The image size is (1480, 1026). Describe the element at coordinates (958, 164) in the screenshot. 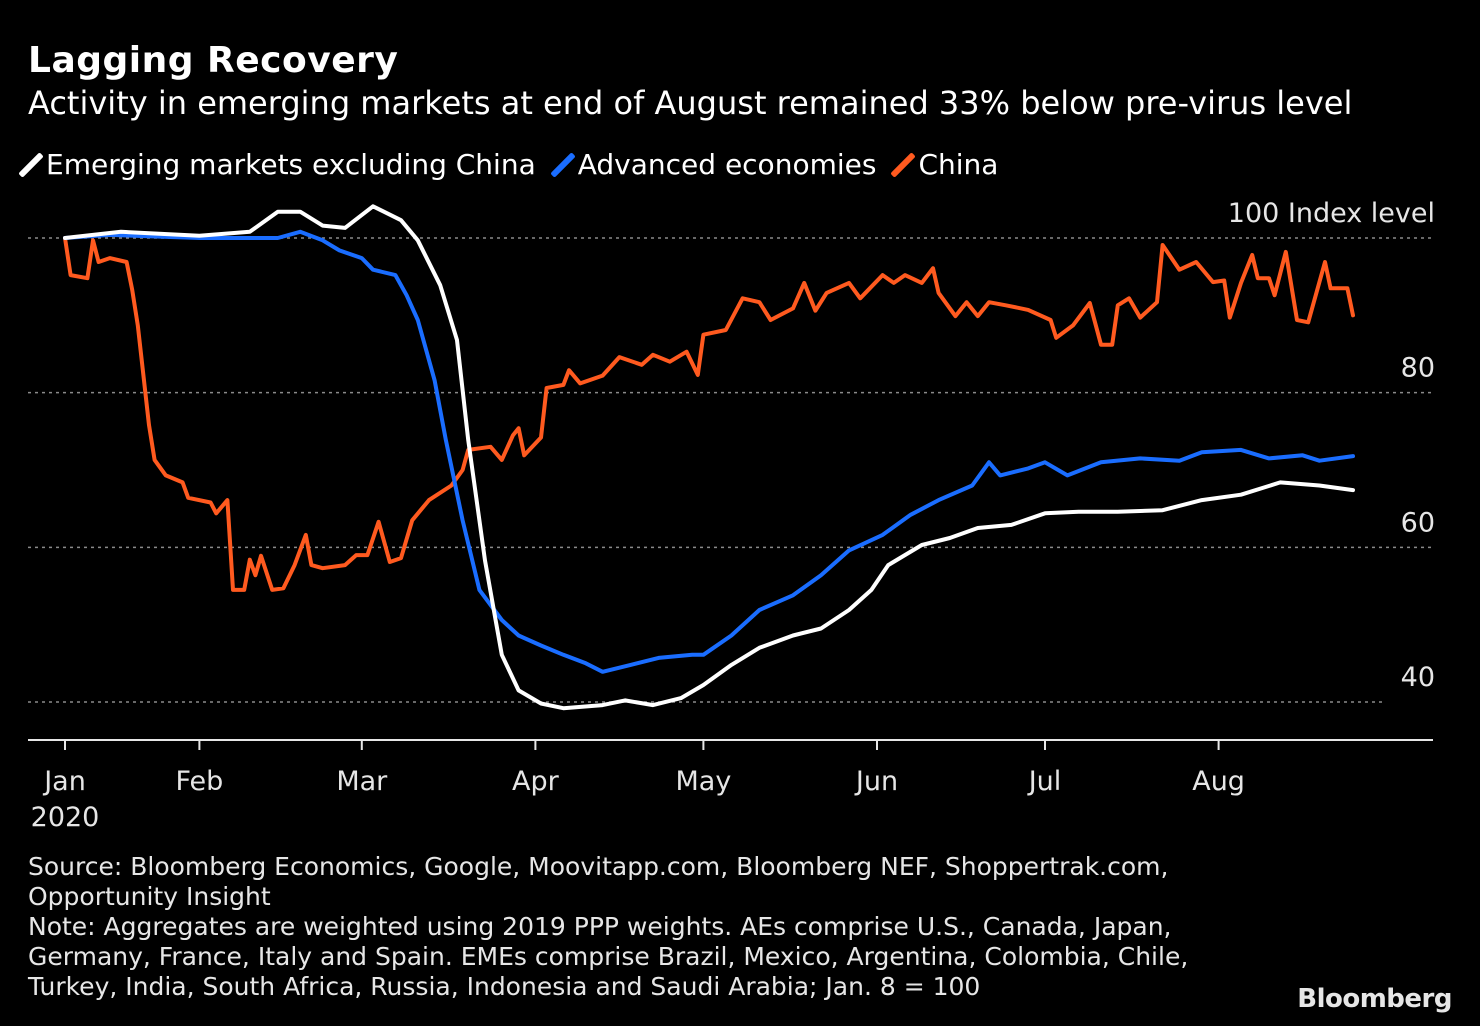

I see `legend-label-china: China` at that location.